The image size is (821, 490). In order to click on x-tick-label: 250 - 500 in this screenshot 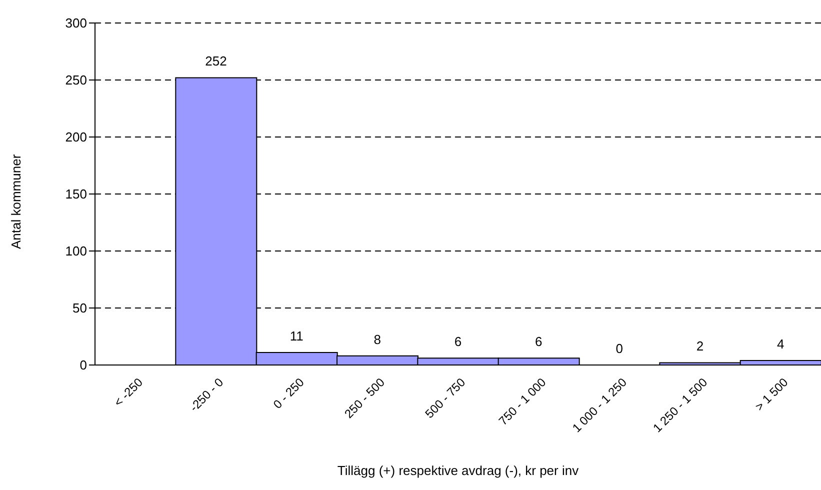, I will do `click(365, 398)`.